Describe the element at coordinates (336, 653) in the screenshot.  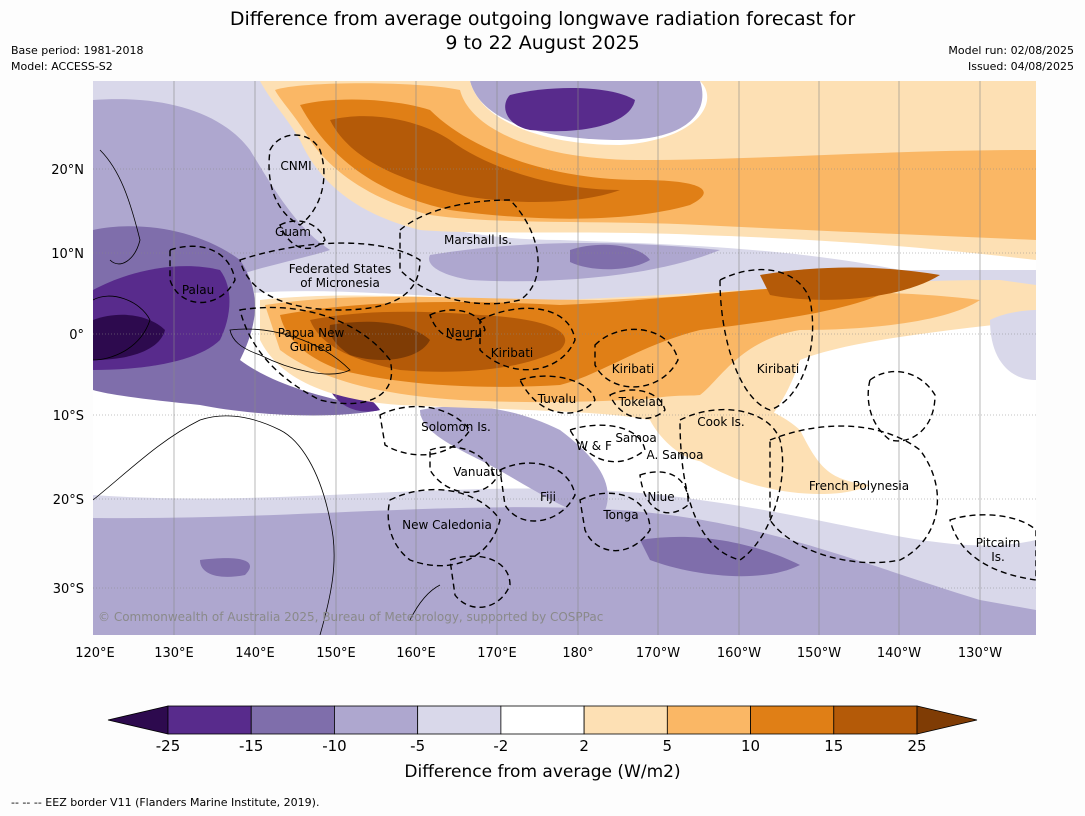
I see `lon-tick-label: 150°E` at that location.